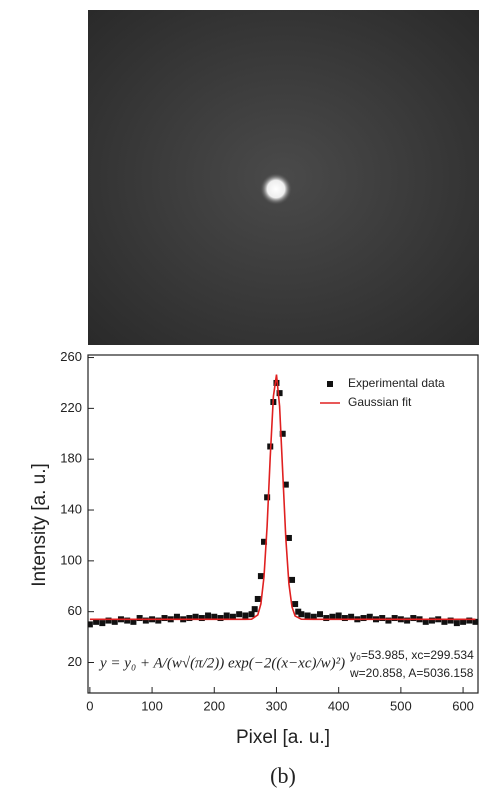  Describe the element at coordinates (75, 661) in the screenshot. I see `y-tick-label: 20` at that location.